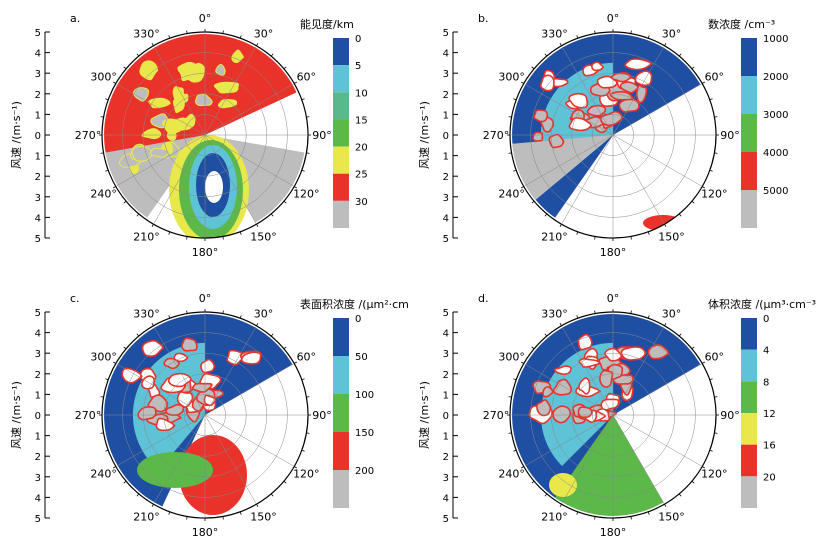 The width and height of the screenshot is (816, 553). What do you see at coordinates (306, 194) in the screenshot?
I see `angle-label: 120°` at bounding box center [306, 194].